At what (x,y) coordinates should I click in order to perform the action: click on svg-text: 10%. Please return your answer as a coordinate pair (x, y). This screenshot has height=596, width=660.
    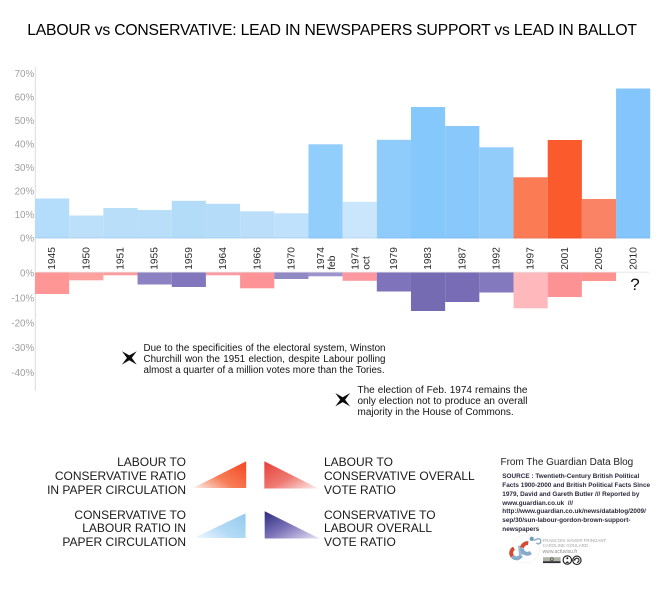
    Looking at the image, I should click on (25, 215).